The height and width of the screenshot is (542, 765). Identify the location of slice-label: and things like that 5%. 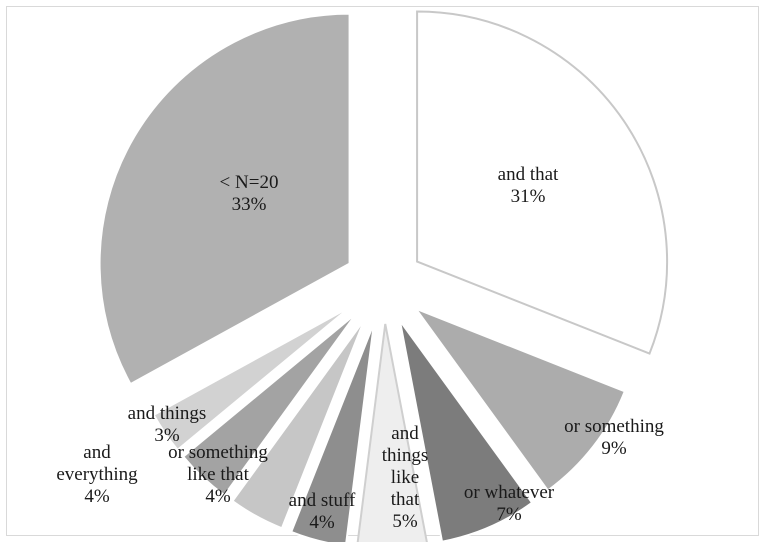
(405, 477).